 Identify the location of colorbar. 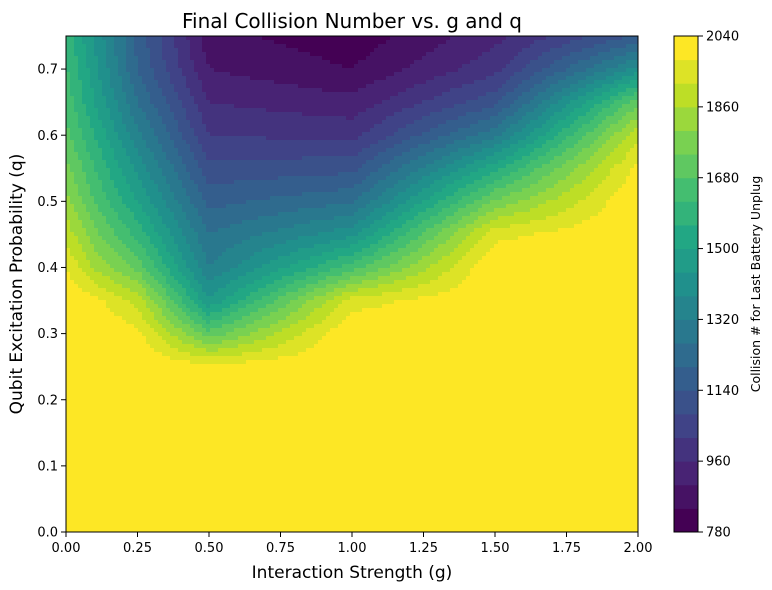
(686, 284).